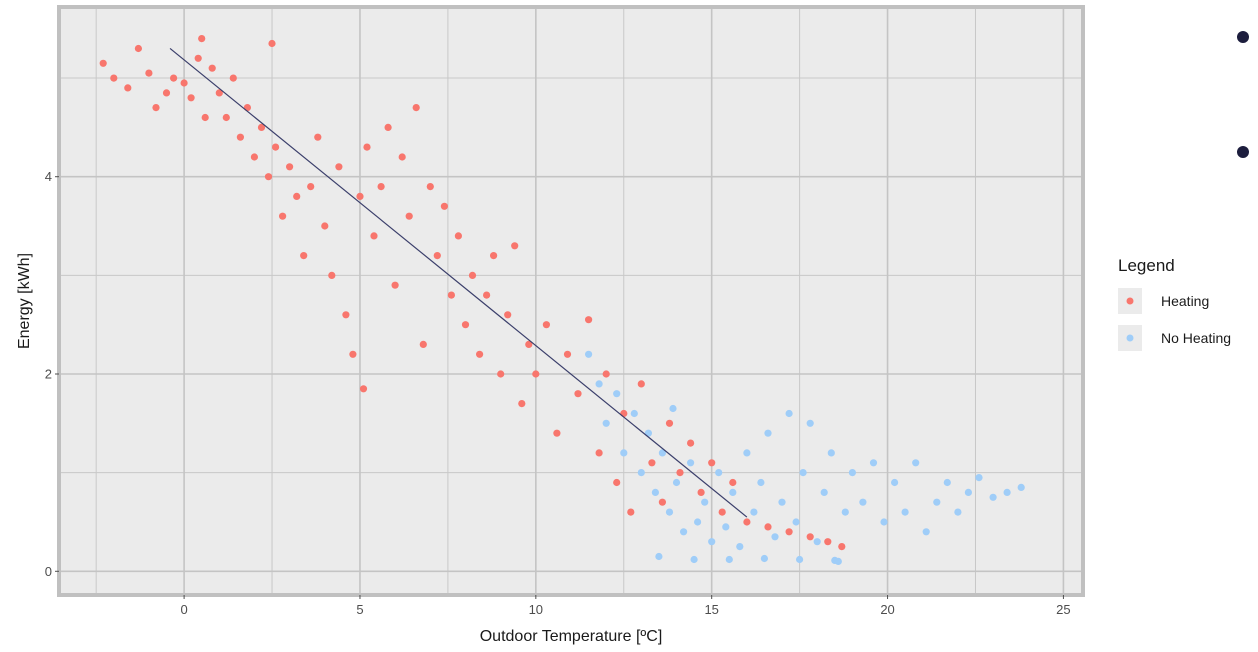  What do you see at coordinates (1196, 338) in the screenshot?
I see `legend-label-no-heating: No Heating` at bounding box center [1196, 338].